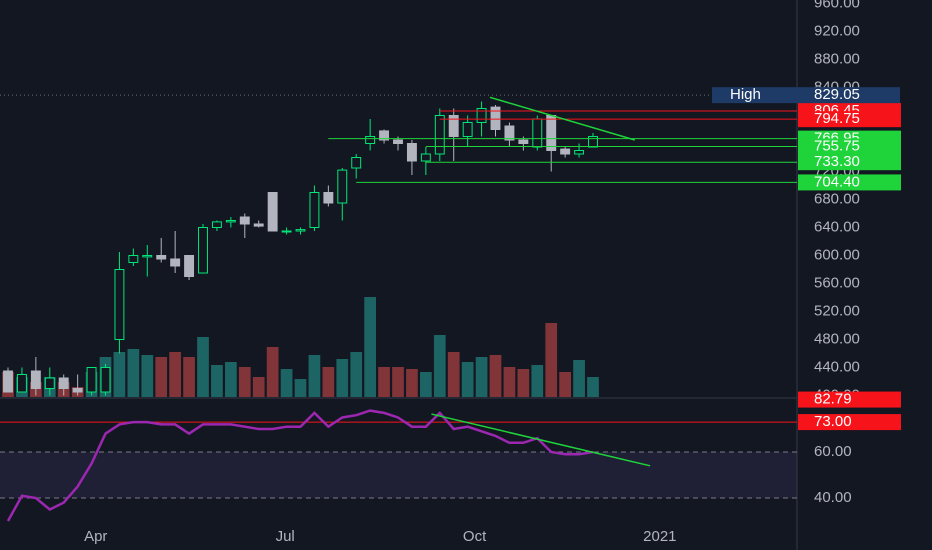 The height and width of the screenshot is (550, 932). I want to click on x-tick-label: Oct, so click(475, 536).